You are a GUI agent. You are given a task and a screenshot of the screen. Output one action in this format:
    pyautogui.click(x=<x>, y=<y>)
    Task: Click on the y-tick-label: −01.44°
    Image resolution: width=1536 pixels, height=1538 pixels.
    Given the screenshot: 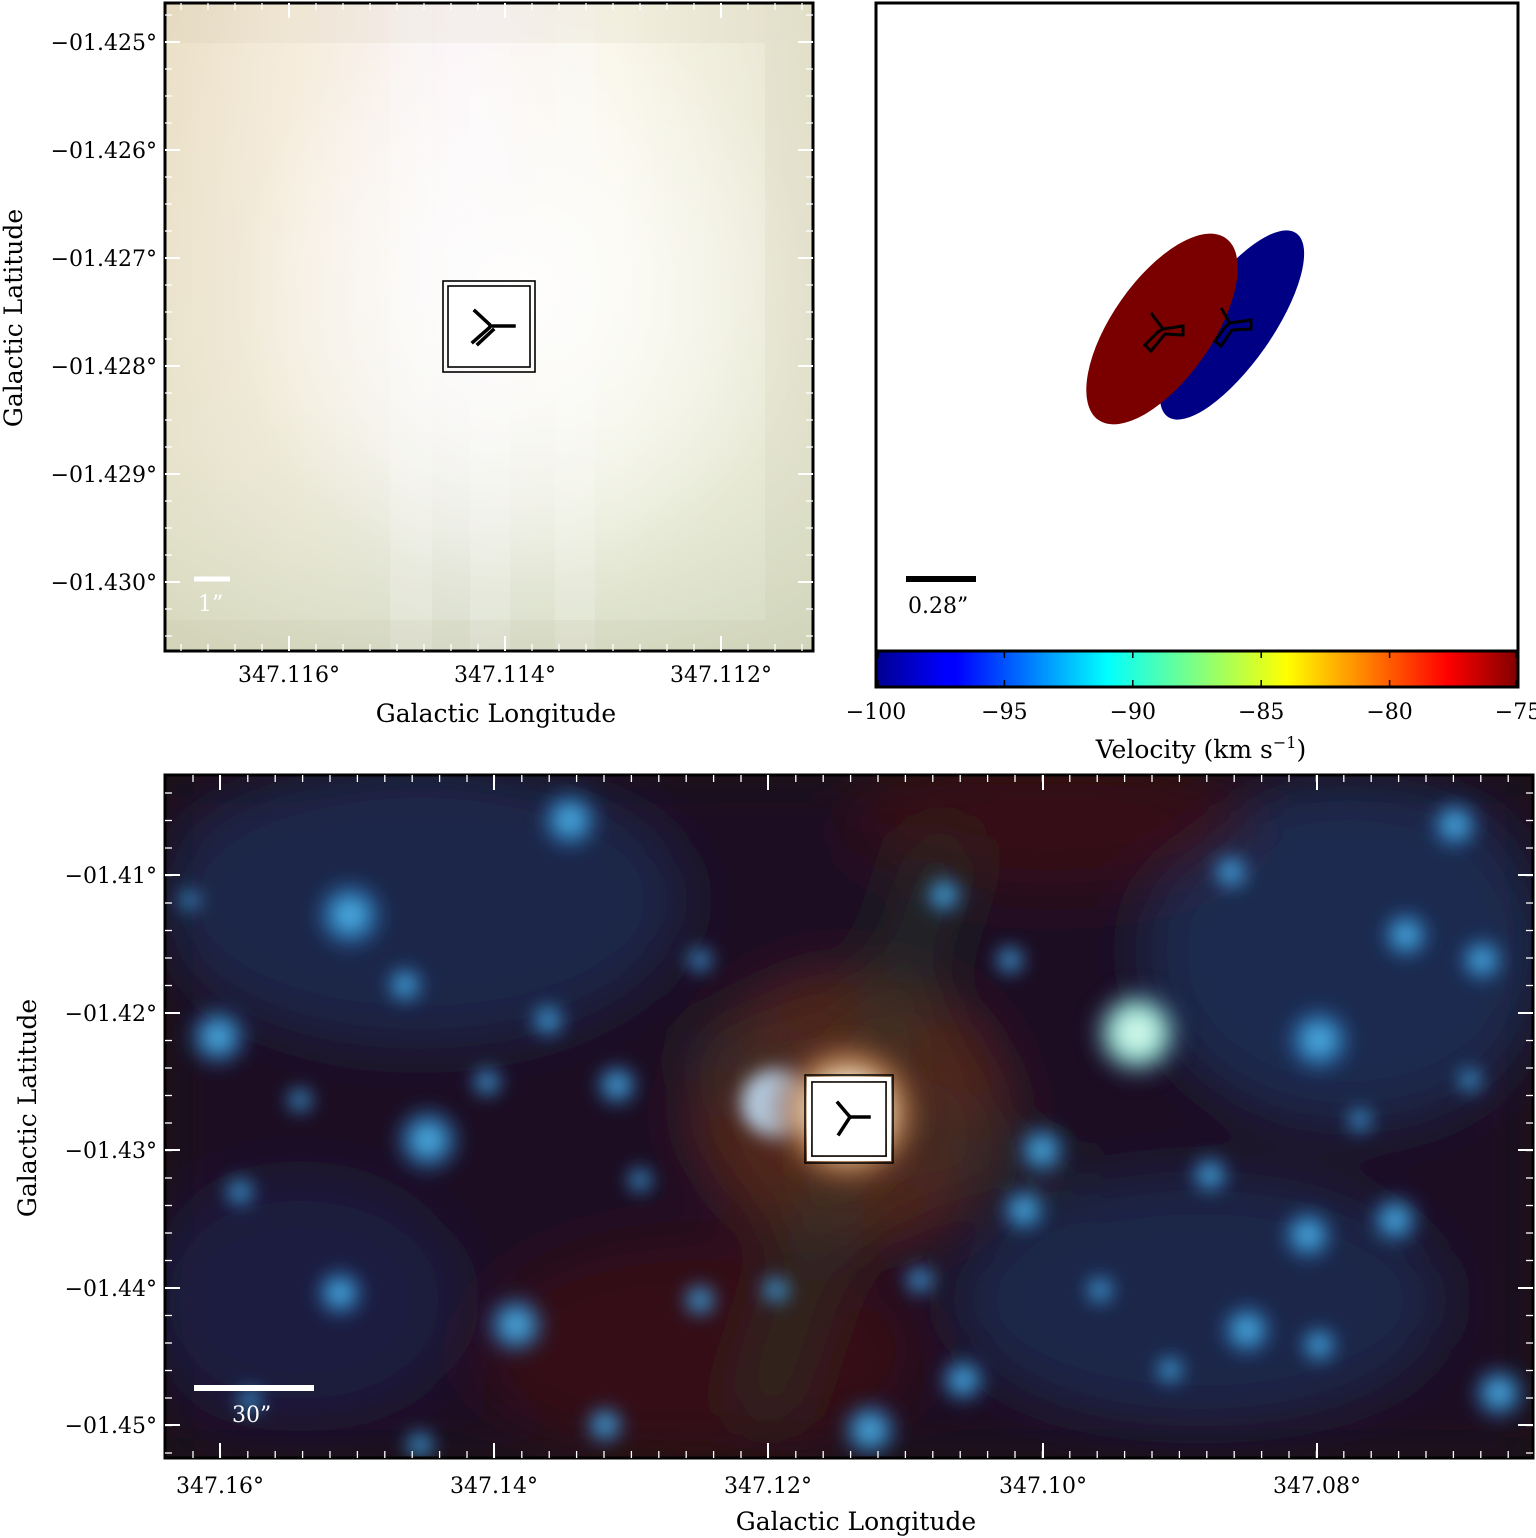 What is the action you would take?
    pyautogui.click(x=111, y=1289)
    